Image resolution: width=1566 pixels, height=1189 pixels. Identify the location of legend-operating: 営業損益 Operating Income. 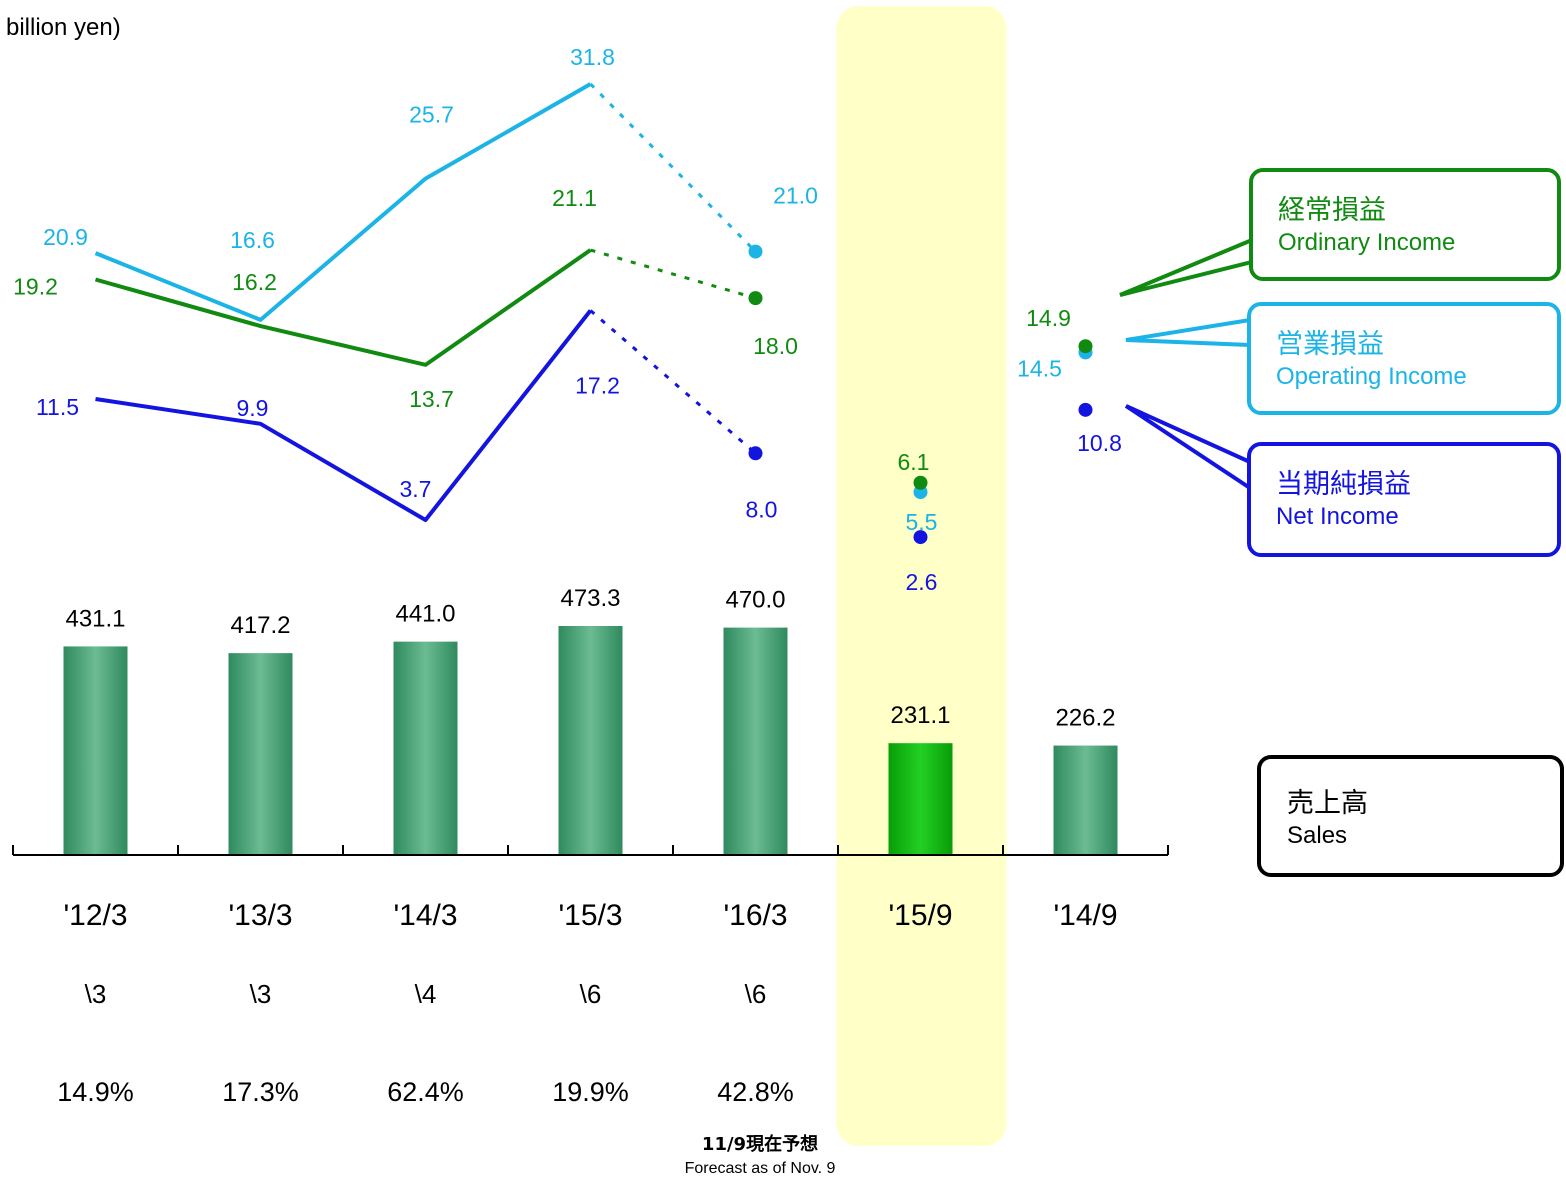
(1404, 358).